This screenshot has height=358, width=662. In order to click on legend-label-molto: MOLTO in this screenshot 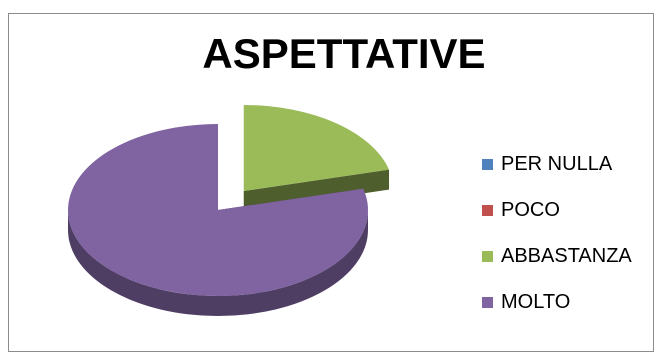, I will do `click(536, 301)`.